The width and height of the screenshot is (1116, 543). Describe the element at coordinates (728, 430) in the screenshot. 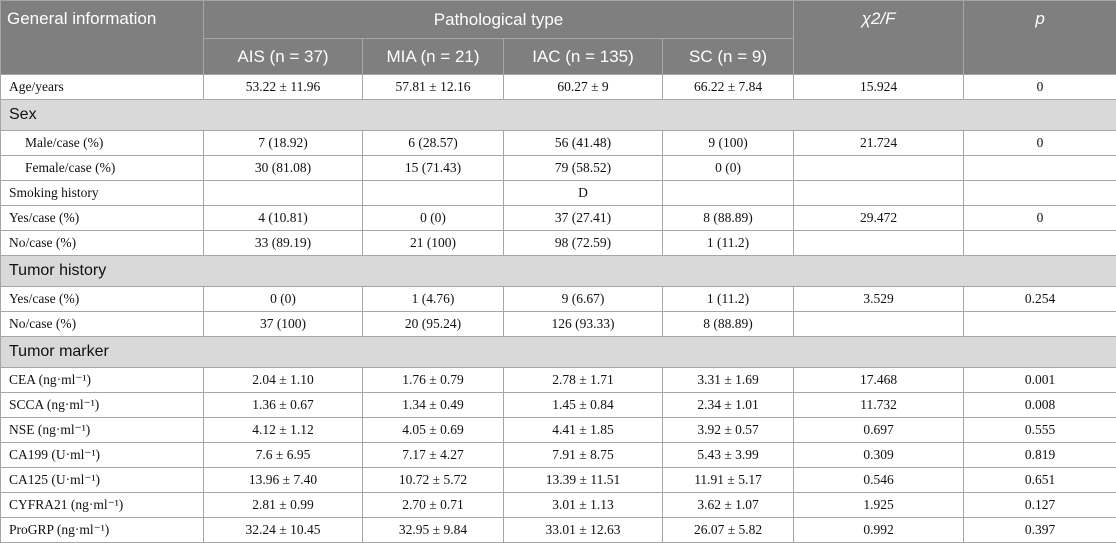

I see `cell: 3.92 ± 0.57` at that location.